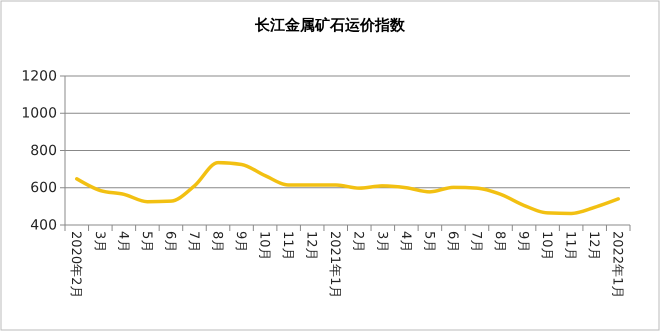  I want to click on y-tick-label: 800, so click(43, 150).